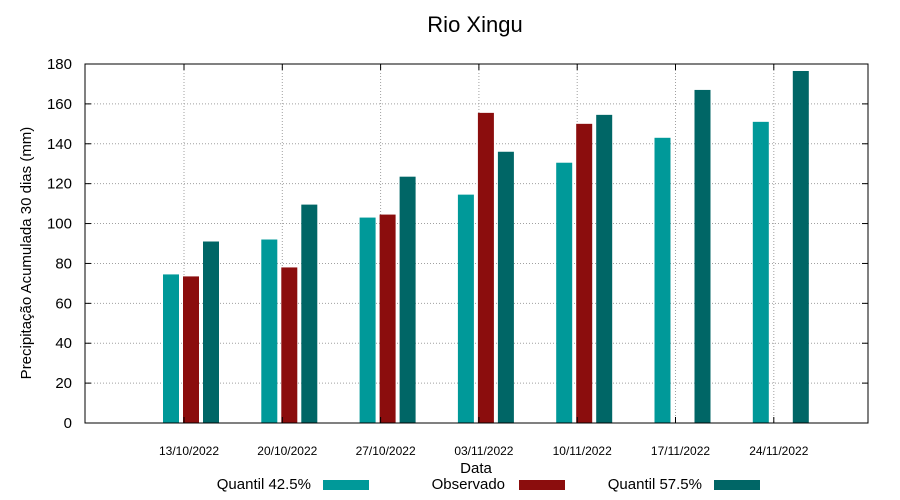 This screenshot has width=900, height=500. I want to click on y-tick-label: 180, so click(59, 64).